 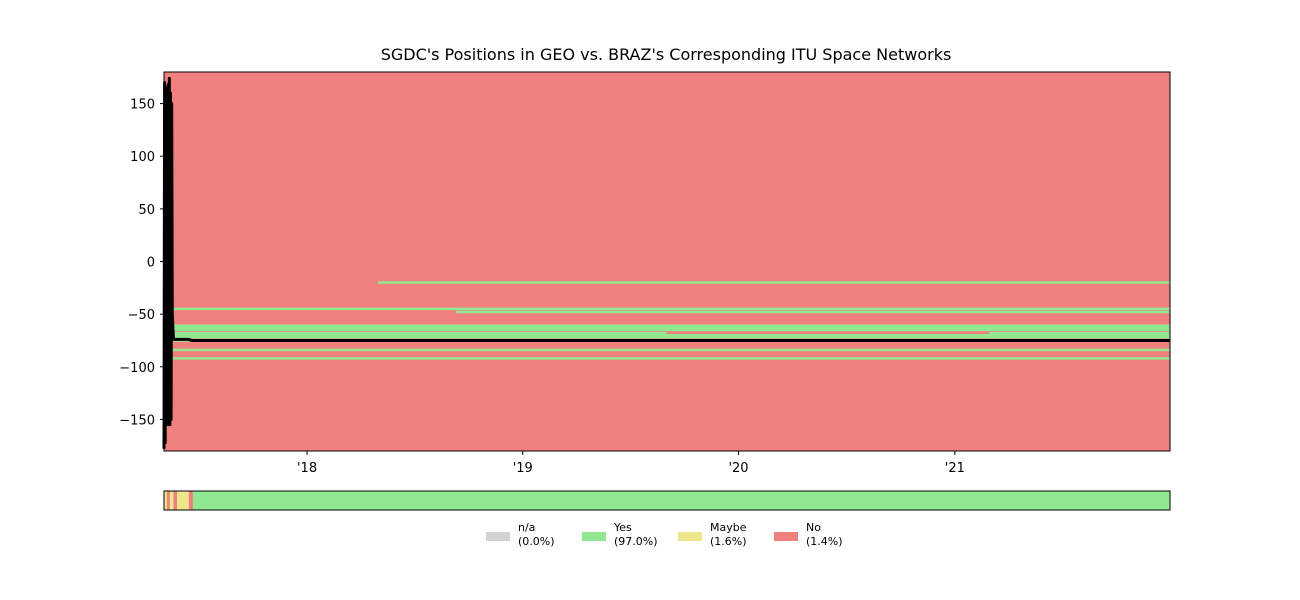 I want to click on x-tick-label: '20, so click(x=738, y=468).